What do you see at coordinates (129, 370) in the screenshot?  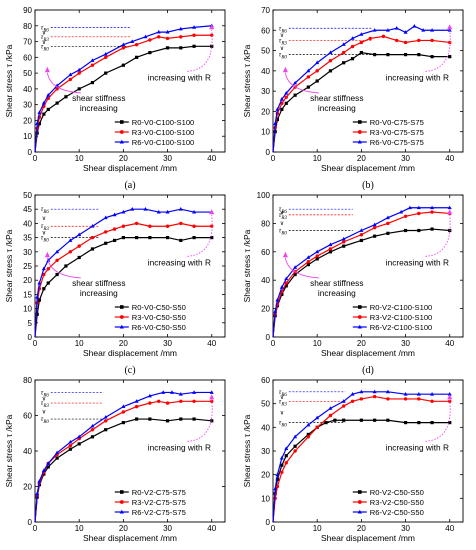 I see `panel-label: (c)` at bounding box center [129, 370].